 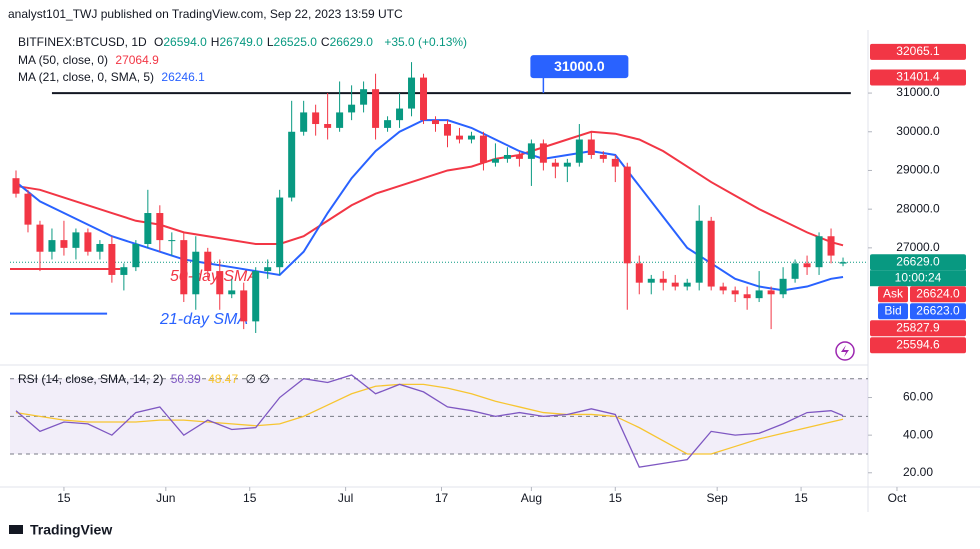 I want to click on price-badge: 26629.0 10:00:24, so click(x=918, y=270).